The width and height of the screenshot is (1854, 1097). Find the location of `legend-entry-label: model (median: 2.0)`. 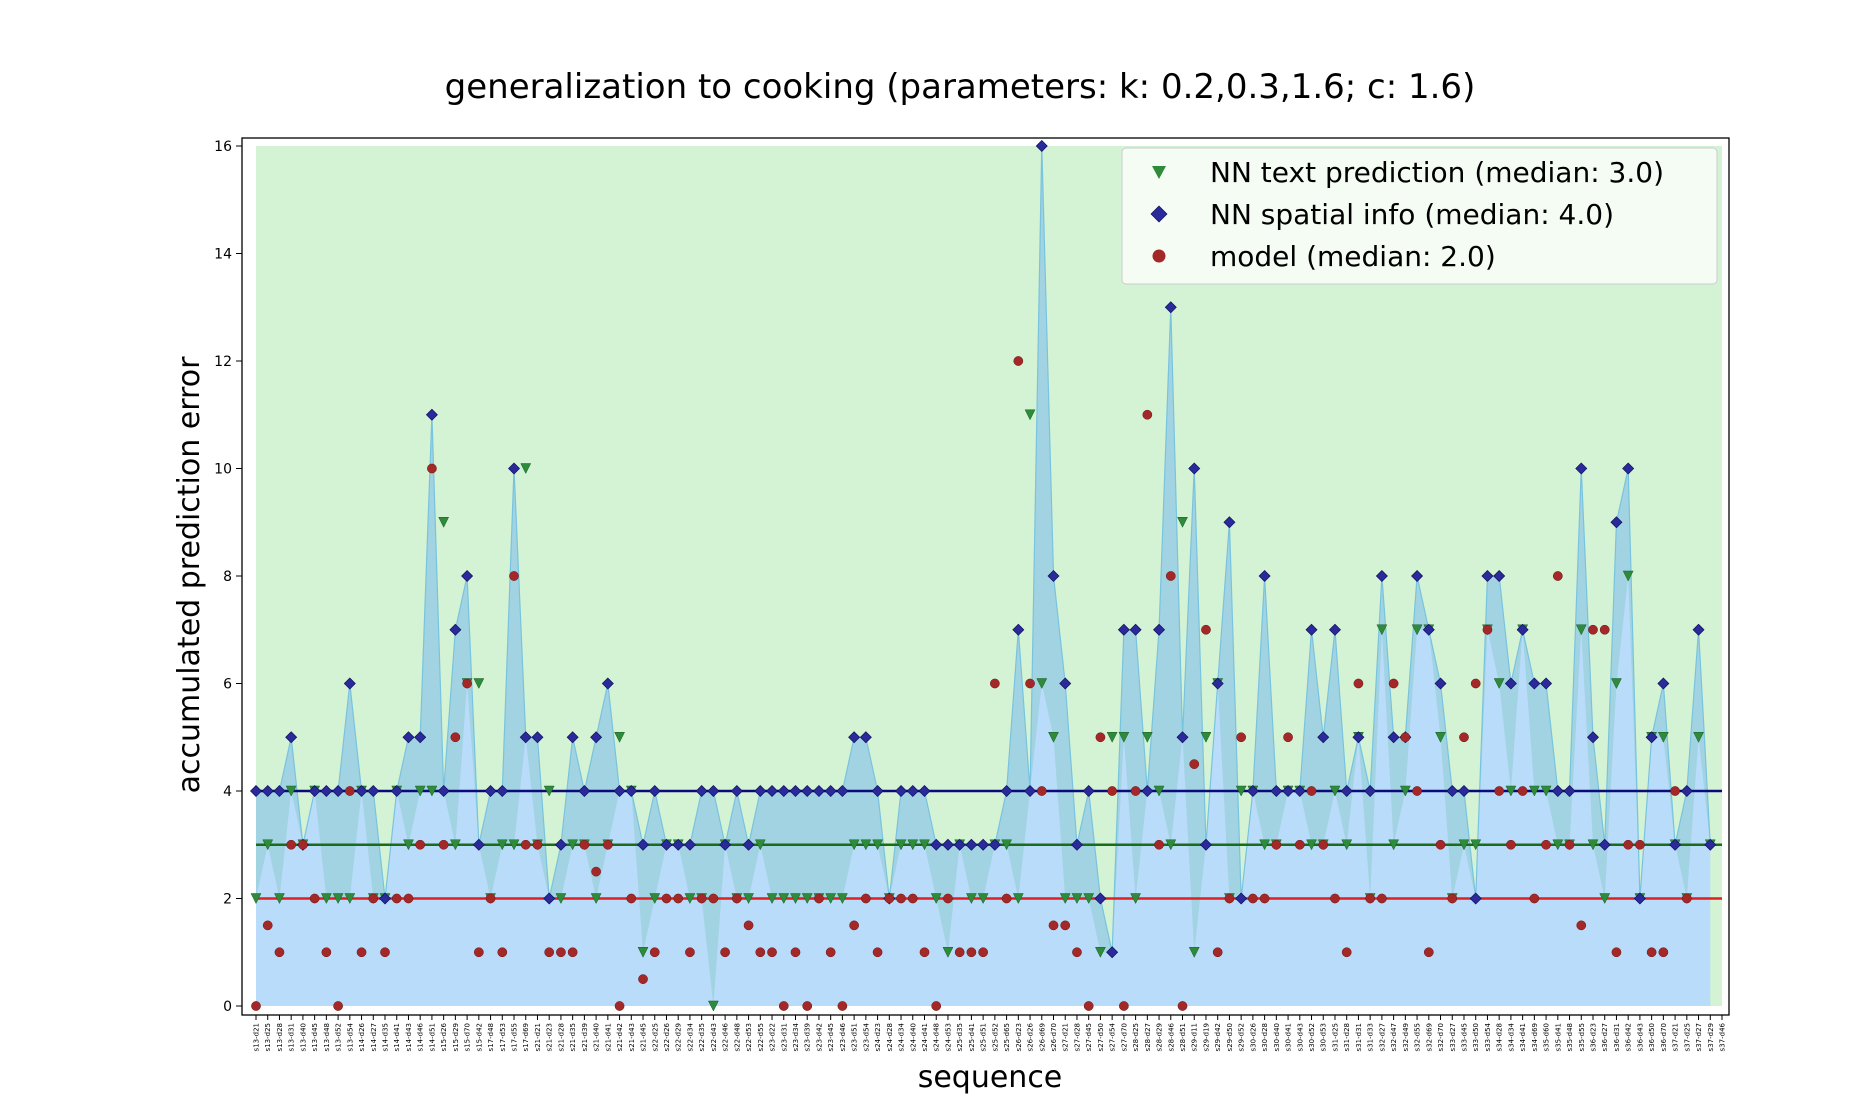

legend-entry-label: model (median: 2.0) is located at coordinates (1353, 256).